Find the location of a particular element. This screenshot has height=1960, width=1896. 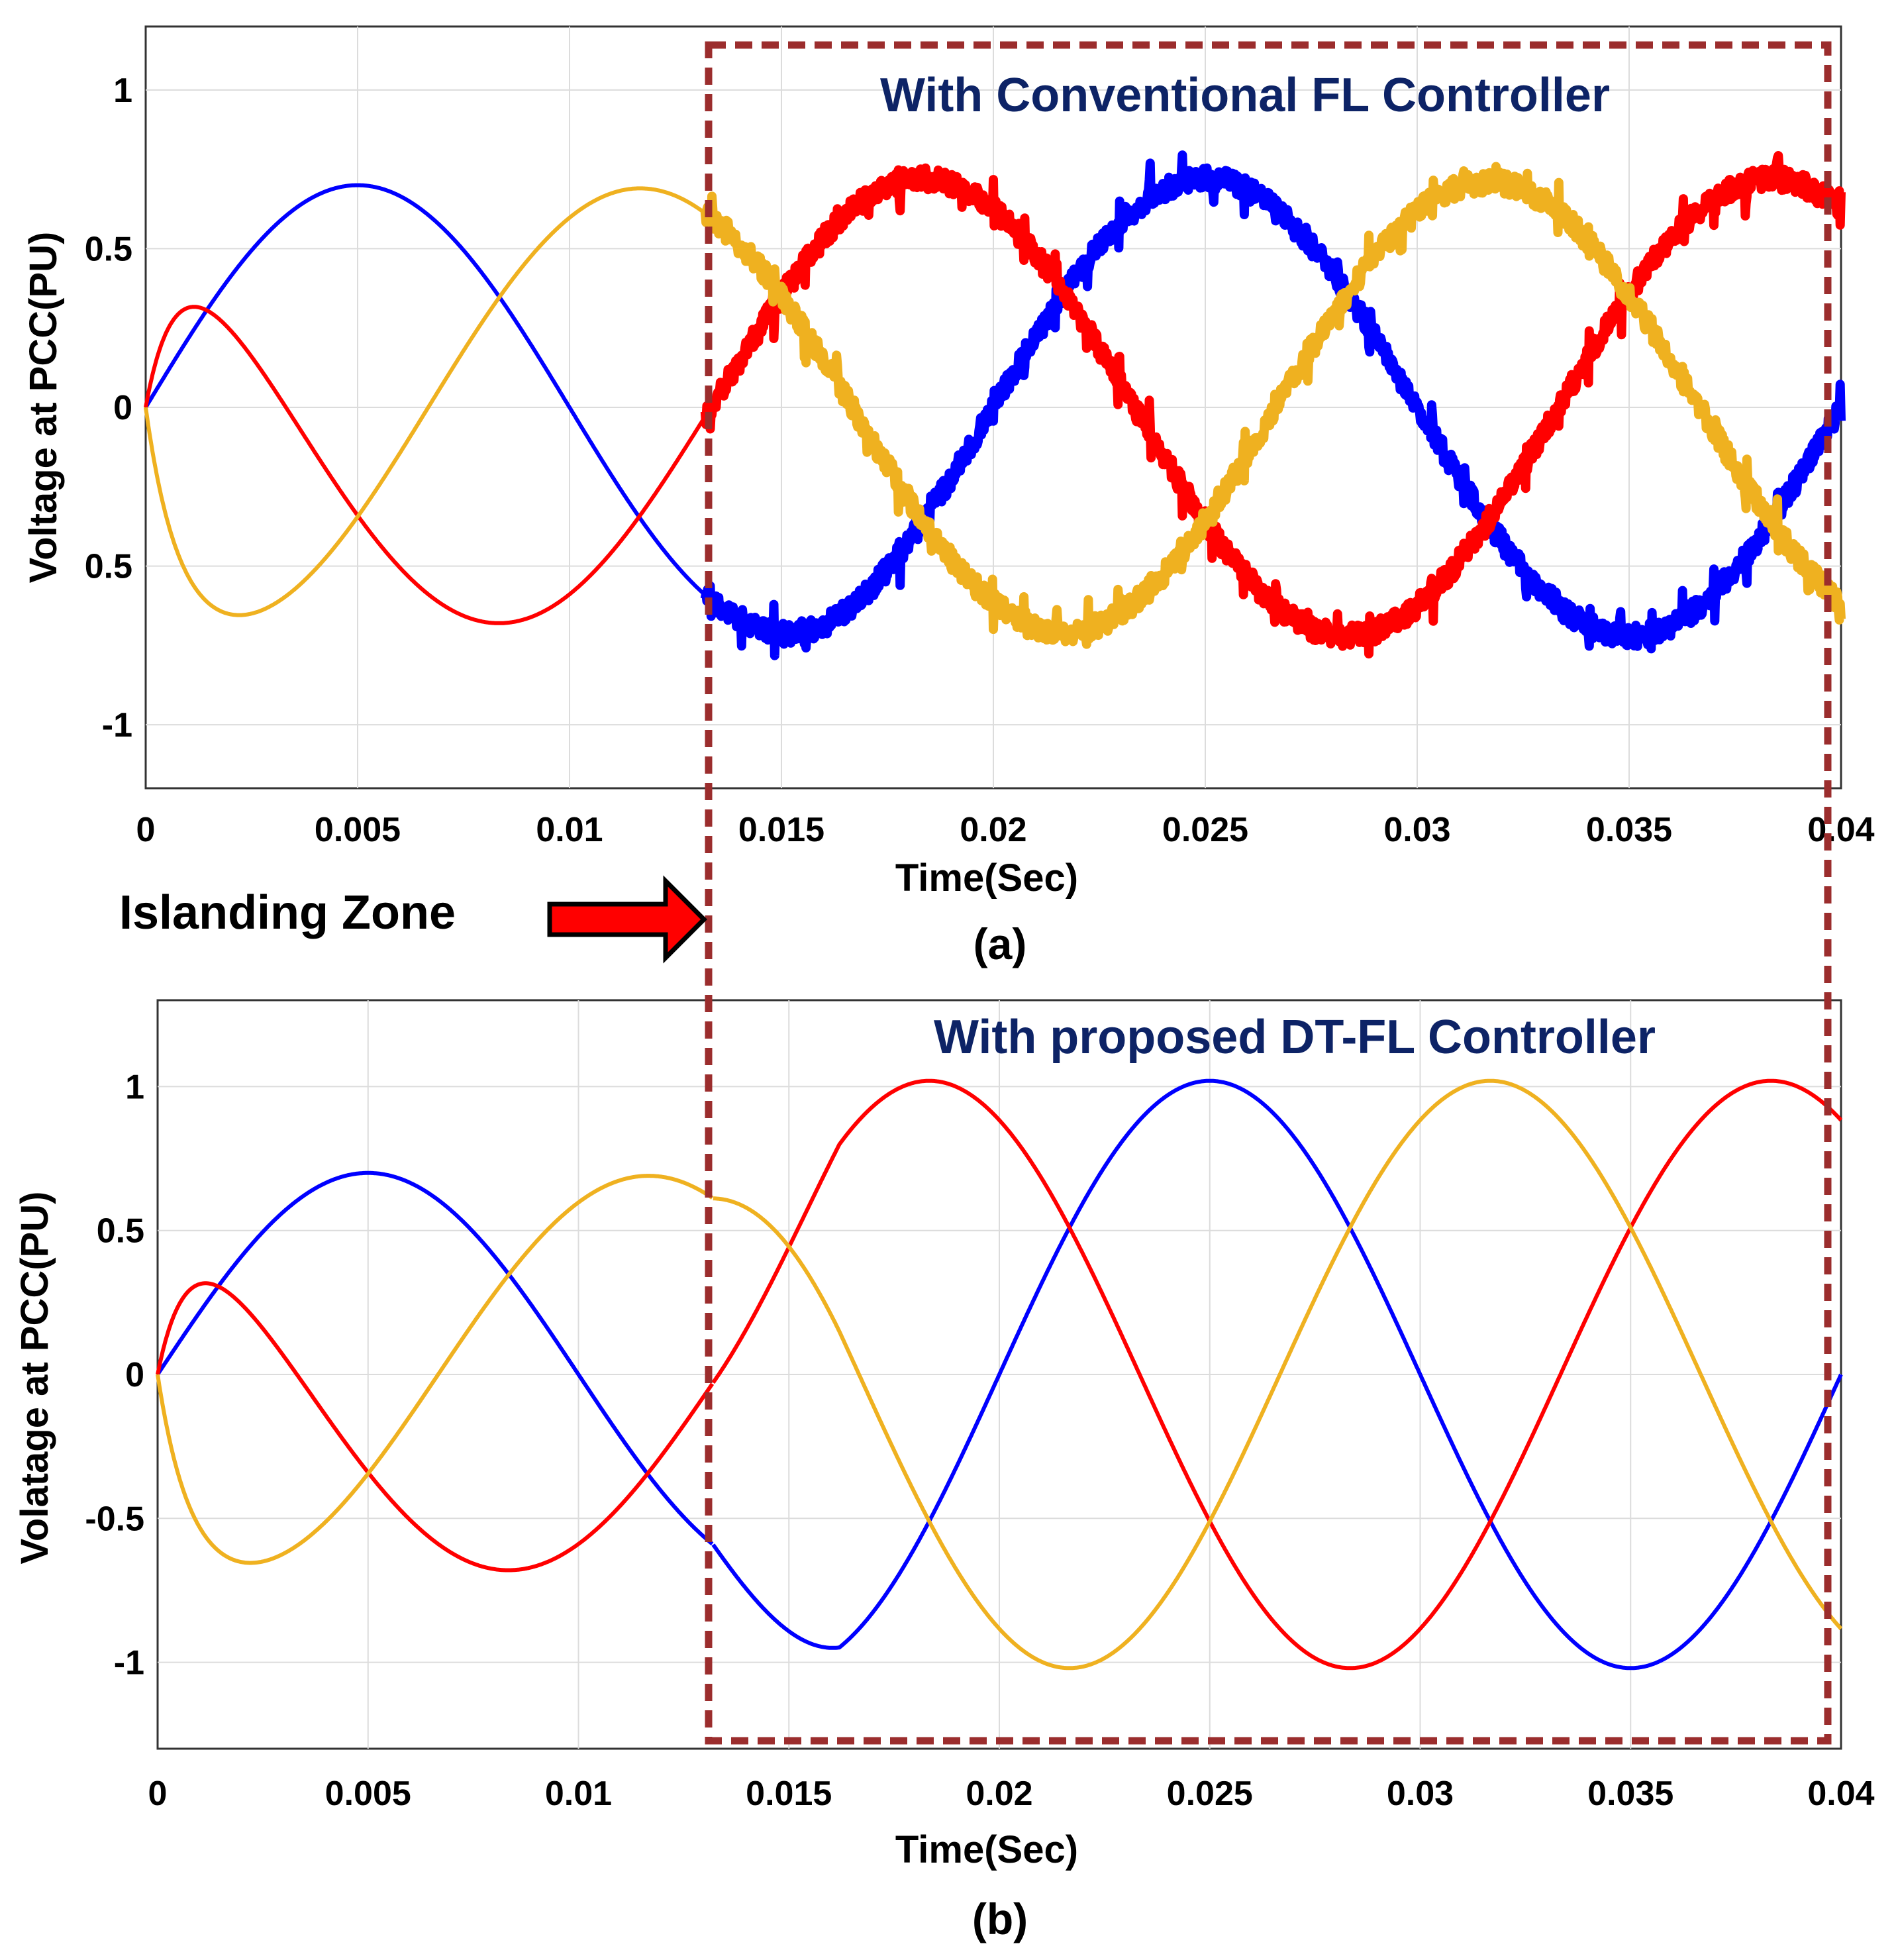

xlabel-b: Time(Sec) is located at coordinates (987, 1849).